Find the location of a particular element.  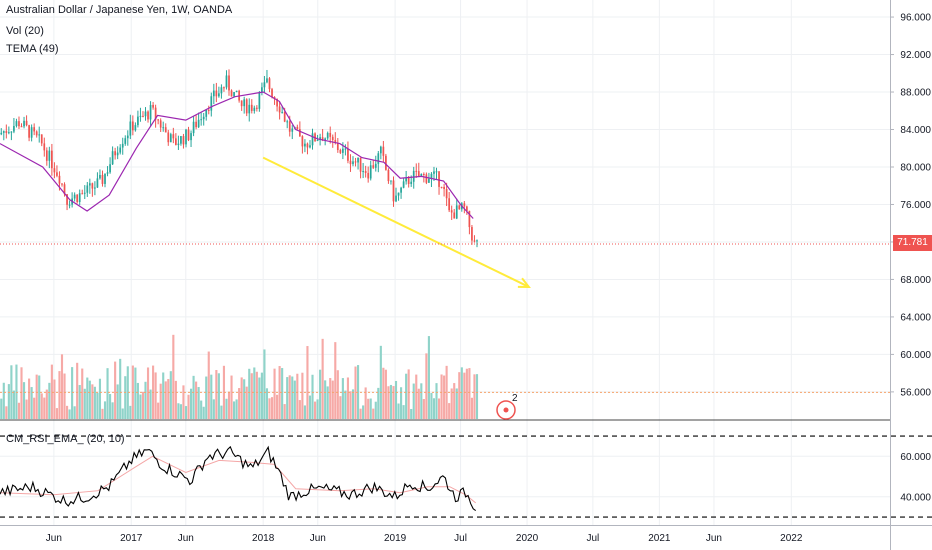

price-tick-label: 80.000 is located at coordinates (915, 167).